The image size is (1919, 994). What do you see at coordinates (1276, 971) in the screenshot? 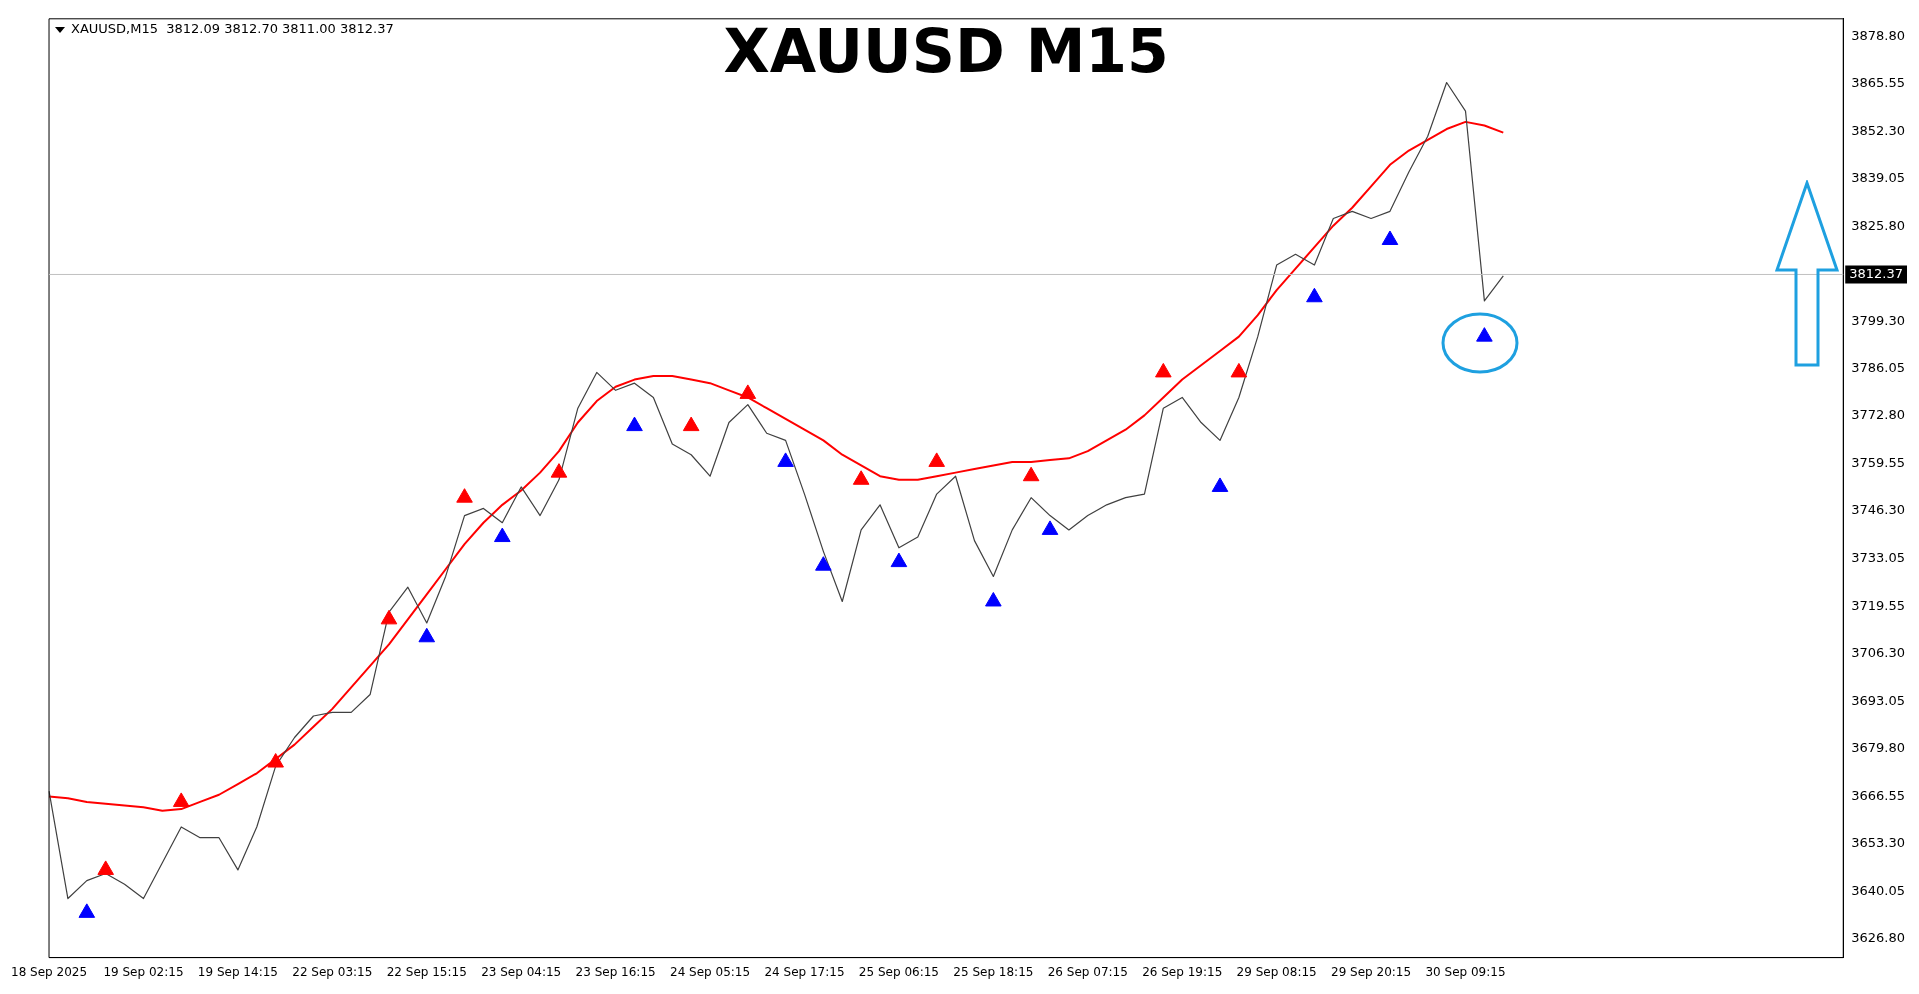
I see `x-tick-label: 29 Sep 08:15` at bounding box center [1276, 971].